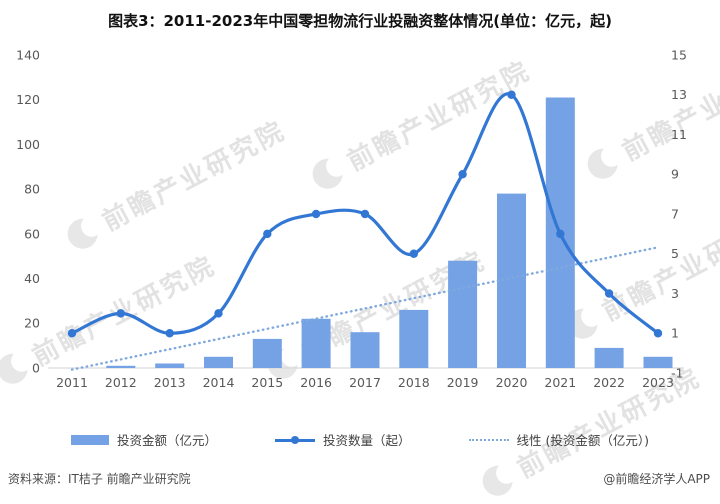 This screenshot has width=720, height=504. Describe the element at coordinates (170, 382) in the screenshot. I see `x-axis-tick-label: 2013` at that location.